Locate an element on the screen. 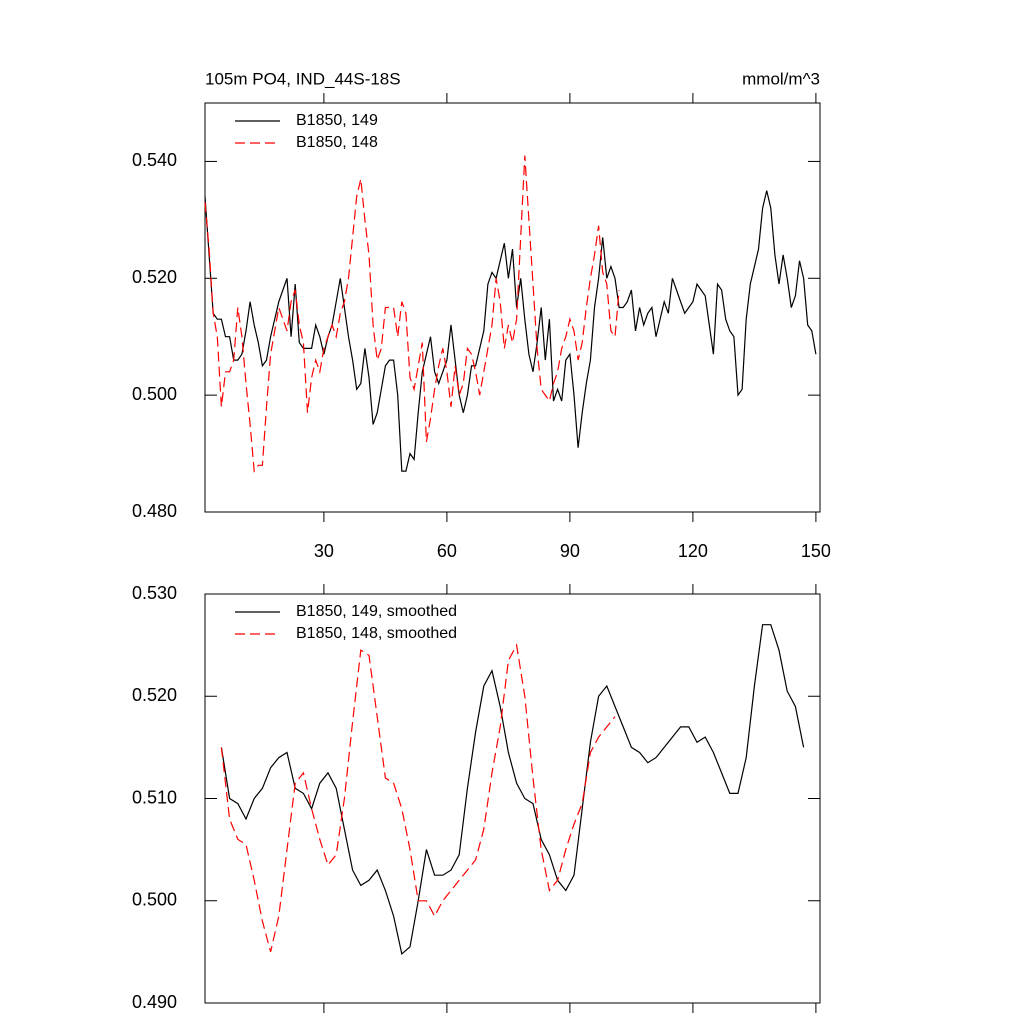 This screenshot has height=1024, width=1024. x-tick-label: 30 is located at coordinates (324, 551).